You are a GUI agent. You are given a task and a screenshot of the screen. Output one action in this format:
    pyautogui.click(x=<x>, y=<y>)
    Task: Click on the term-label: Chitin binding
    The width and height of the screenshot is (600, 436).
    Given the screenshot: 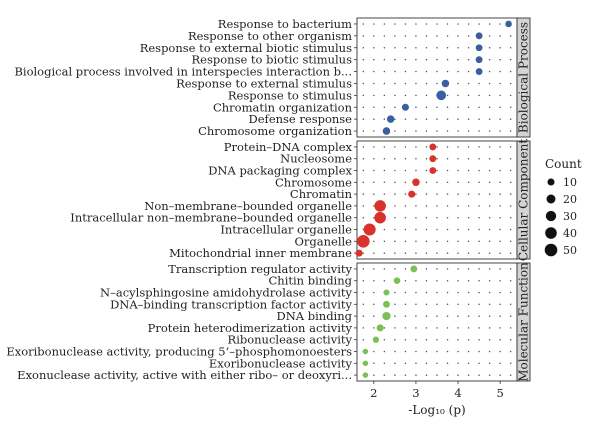 What is the action you would take?
    pyautogui.click(x=311, y=281)
    